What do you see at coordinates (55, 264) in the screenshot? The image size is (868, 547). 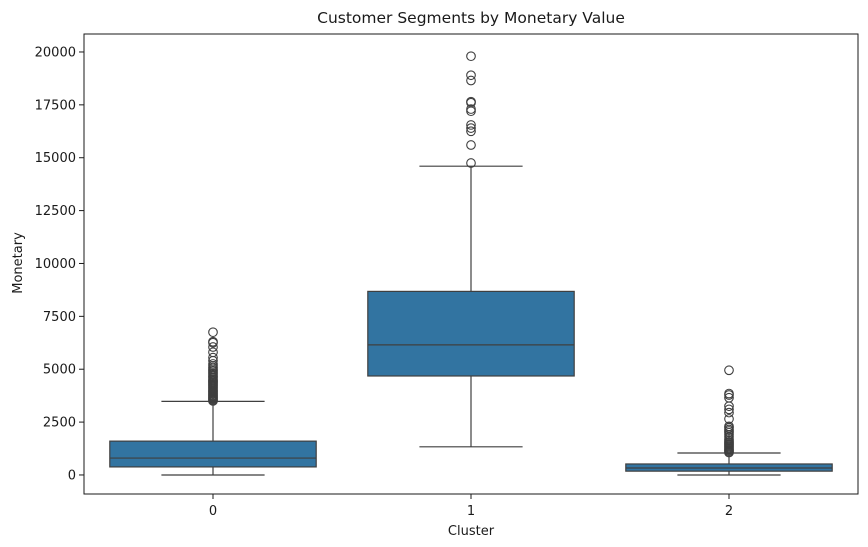 I see `y-tick-label: 10000` at bounding box center [55, 264].